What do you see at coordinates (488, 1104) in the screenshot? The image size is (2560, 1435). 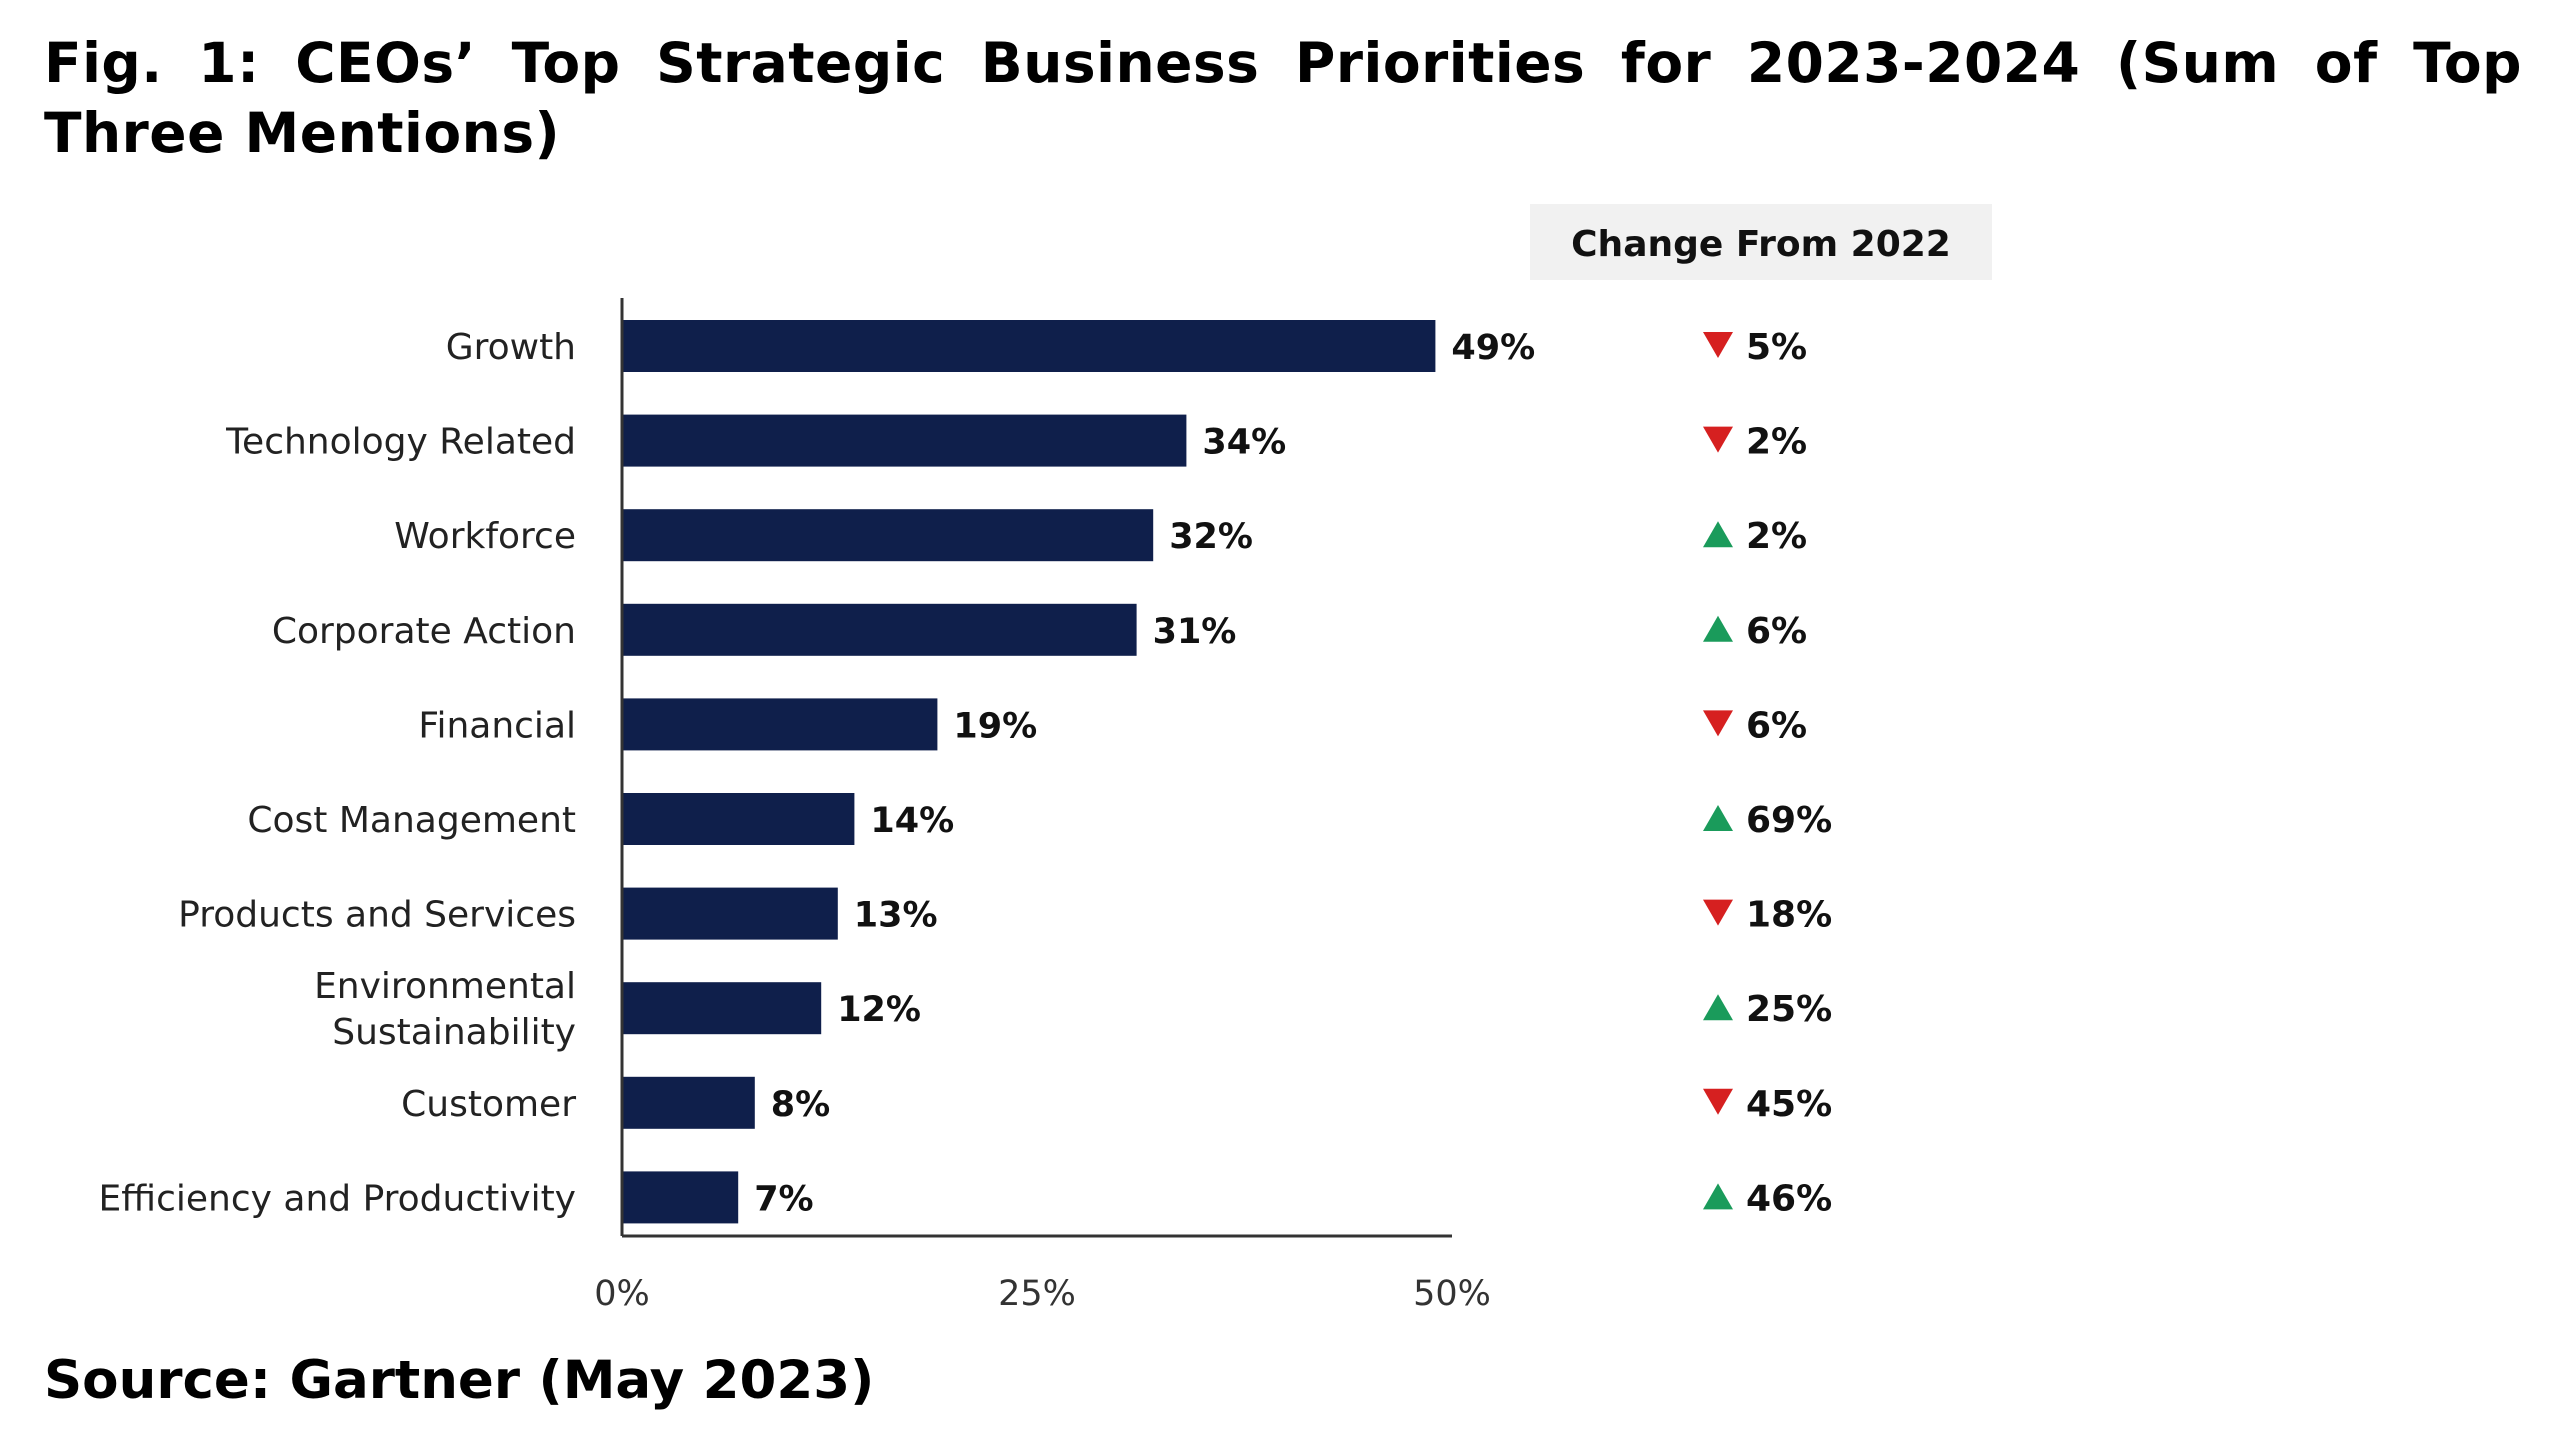 I see `category-label: Customer` at bounding box center [488, 1104].